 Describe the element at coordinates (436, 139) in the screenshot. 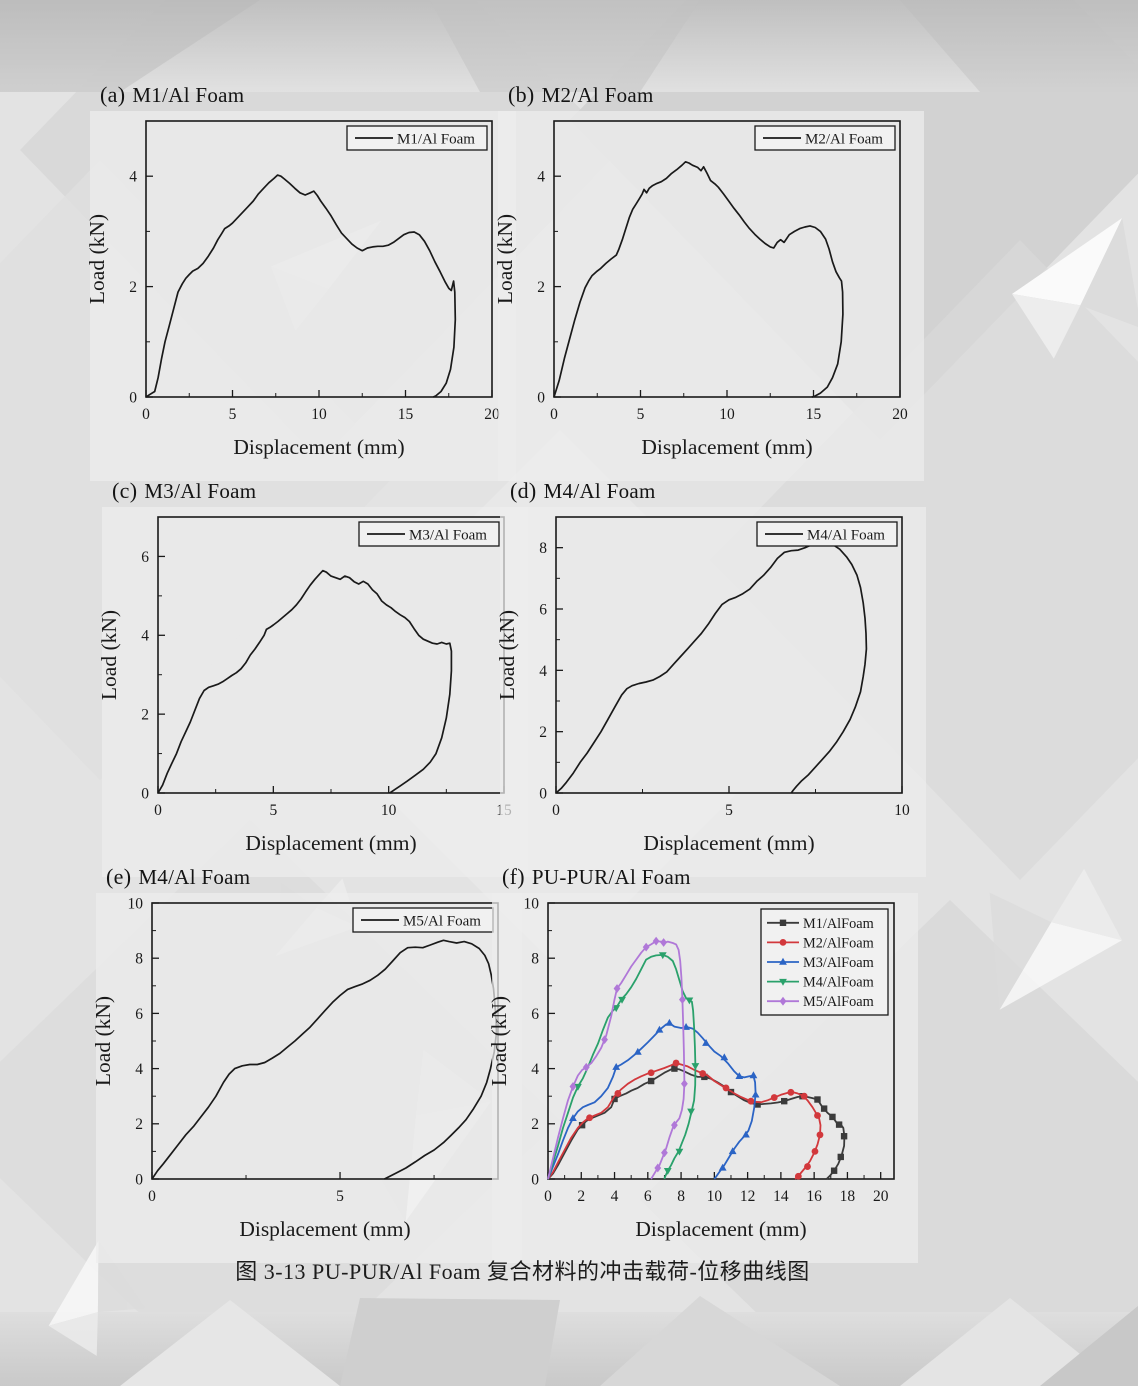

I see `legend-label: M1/Al Foam` at that location.